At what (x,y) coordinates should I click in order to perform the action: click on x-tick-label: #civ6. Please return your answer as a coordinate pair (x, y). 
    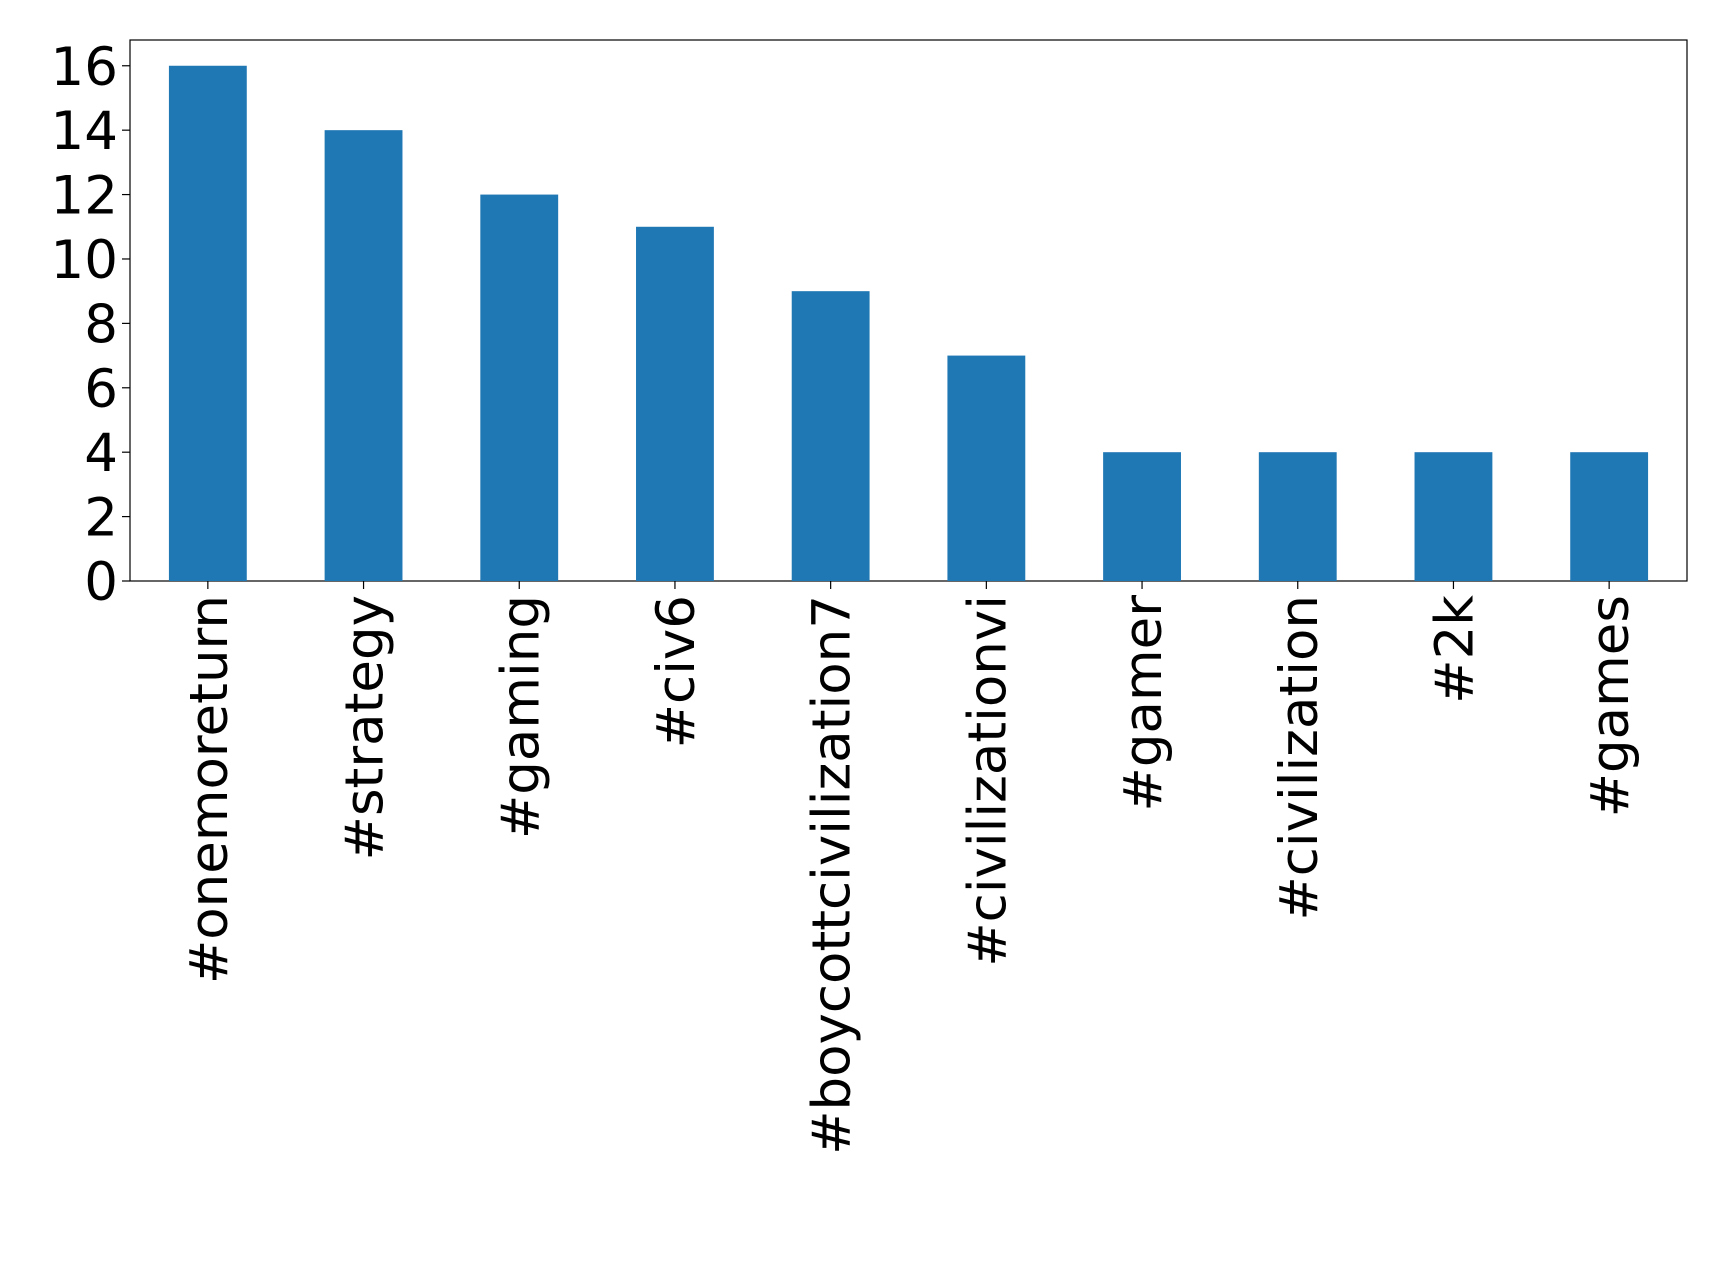
    Looking at the image, I should click on (676, 671).